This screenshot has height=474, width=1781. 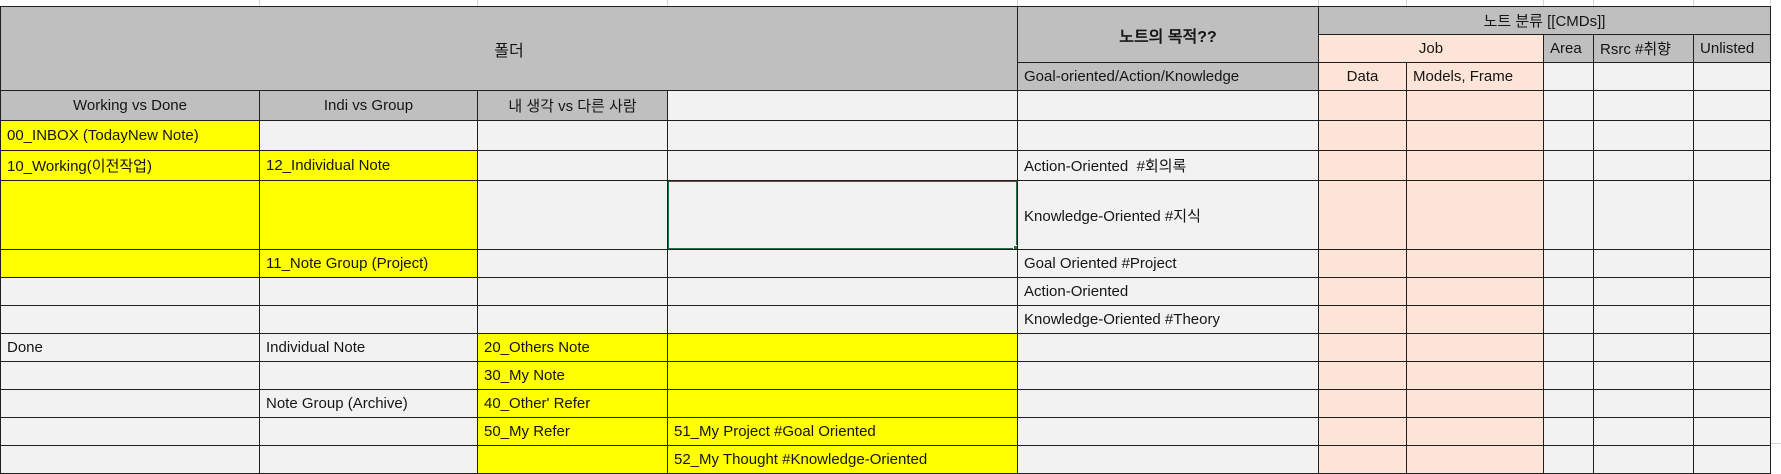 What do you see at coordinates (572, 291) in the screenshot?
I see `cell-c9` at bounding box center [572, 291].